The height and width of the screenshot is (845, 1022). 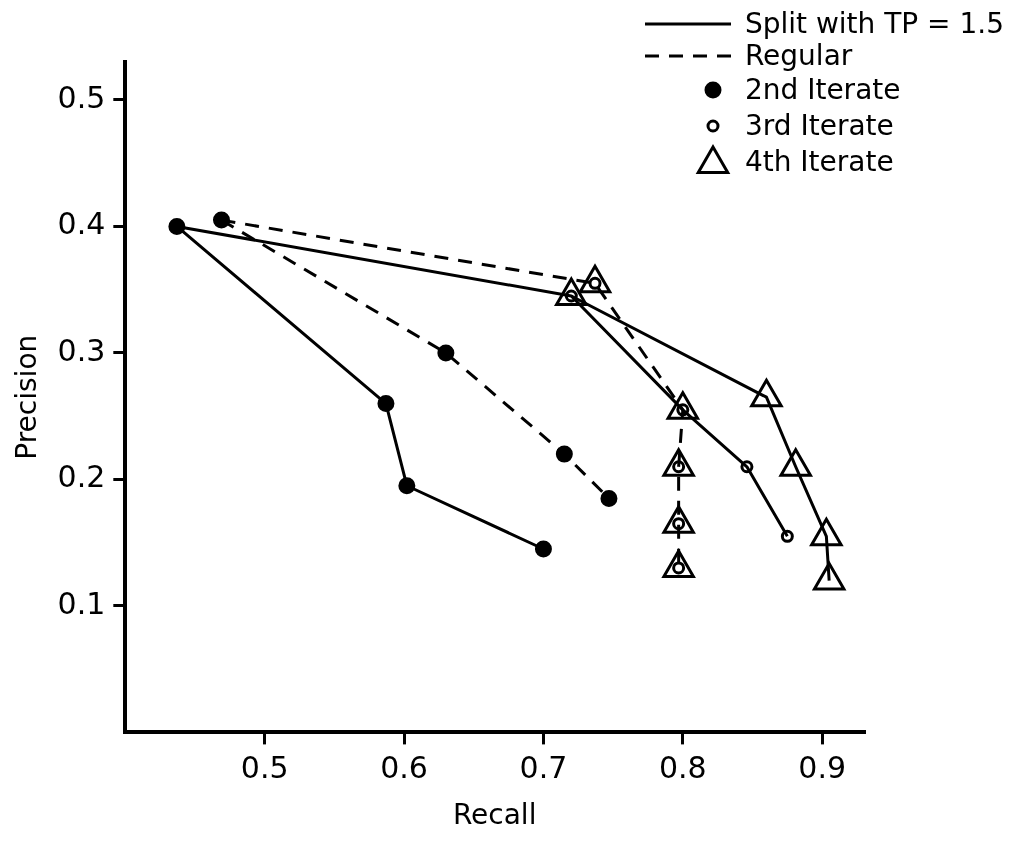 What do you see at coordinates (822, 89) in the screenshot?
I see `legend-label: 2nd Iterate` at bounding box center [822, 89].